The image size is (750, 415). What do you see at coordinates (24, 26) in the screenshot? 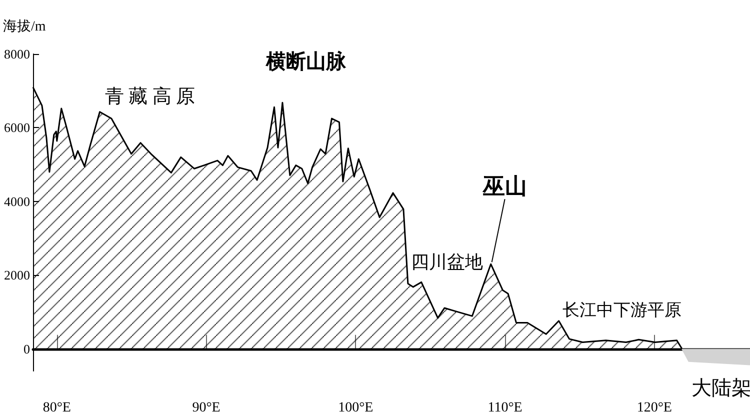
I see `y-axis-title: 海拔/m` at bounding box center [24, 26].